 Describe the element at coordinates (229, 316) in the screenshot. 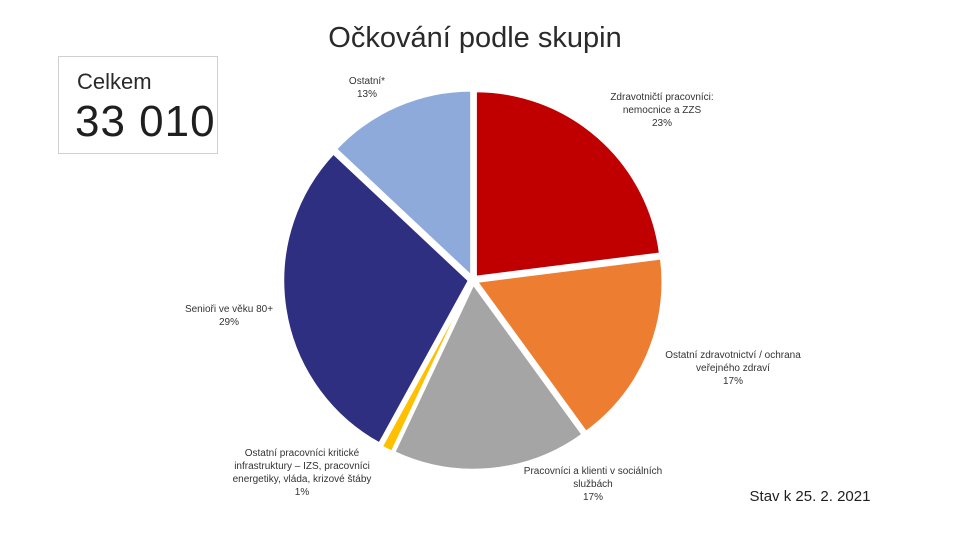

I see `slice-label-4: Senioři ve věku 80+ 29%` at that location.